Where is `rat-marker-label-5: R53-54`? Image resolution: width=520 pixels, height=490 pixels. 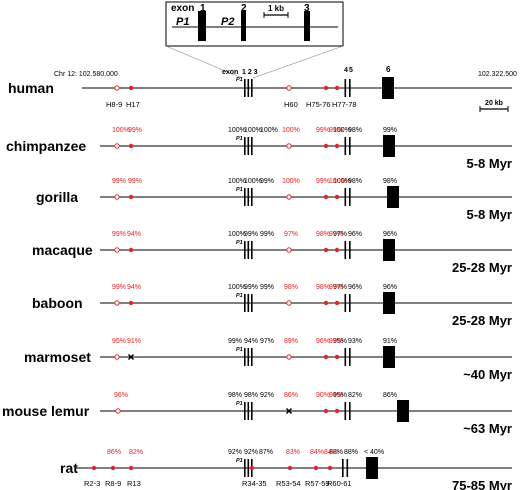 rat-marker-label-5: R53-54 is located at coordinates (288, 483).